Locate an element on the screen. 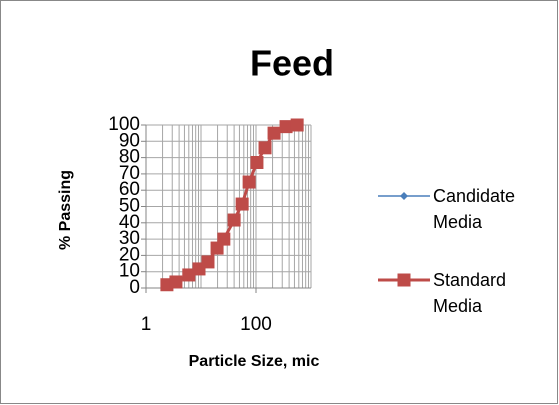  y-tick-label: 60 is located at coordinates (129, 189).